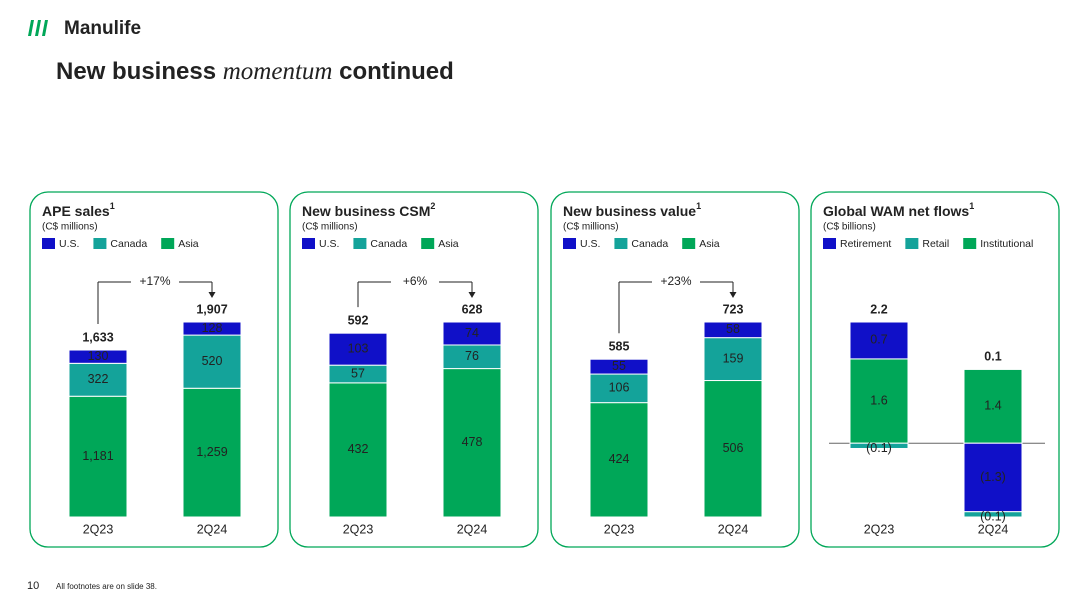 Image resolution: width=1084 pixels, height=601 pixels. What do you see at coordinates (935, 244) in the screenshot?
I see `legend-label: Retail` at bounding box center [935, 244].